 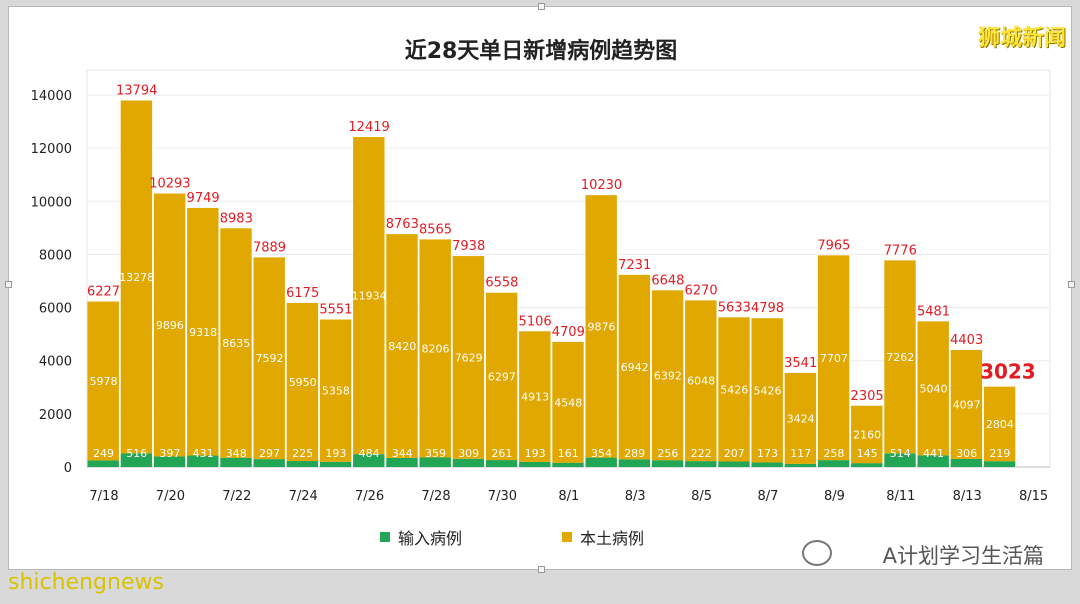 I want to click on chart-title: 近28天单日新增病例趋势图, so click(x=541, y=51).